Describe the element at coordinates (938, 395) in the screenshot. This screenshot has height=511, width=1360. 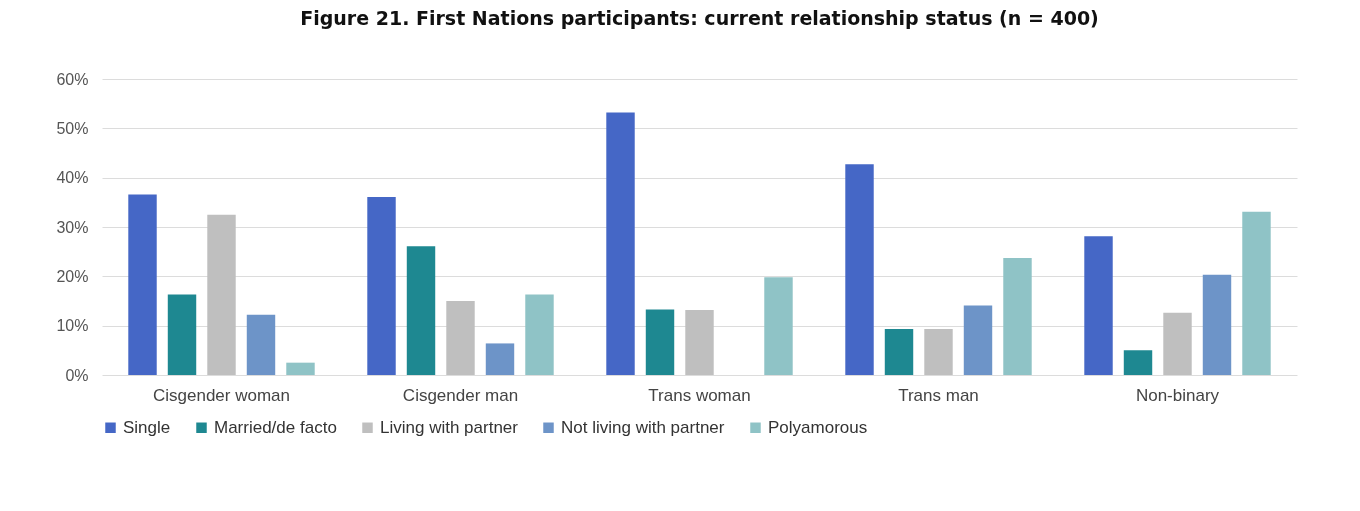
I see `x-tick-label: Trans man` at that location.